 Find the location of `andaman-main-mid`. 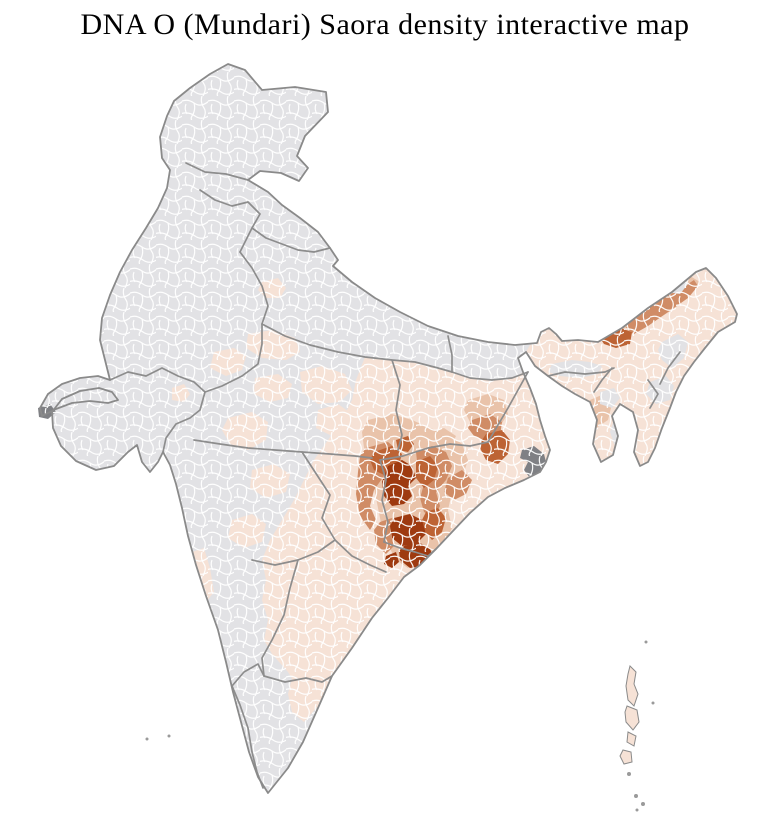

andaman-main-mid is located at coordinates (632, 718).